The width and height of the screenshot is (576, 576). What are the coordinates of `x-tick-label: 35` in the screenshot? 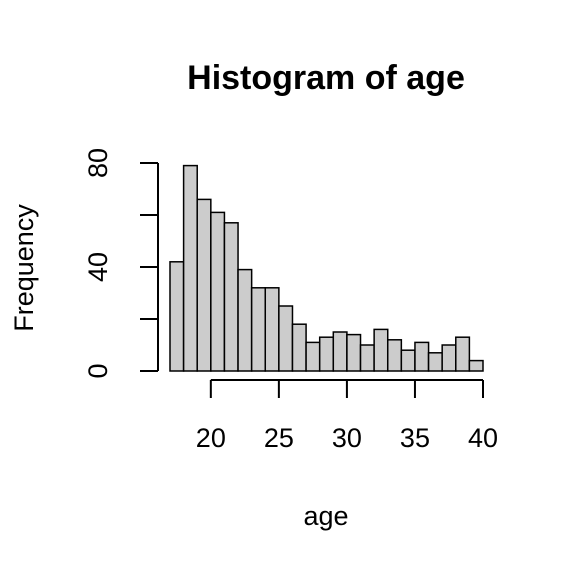 It's located at (415, 438).